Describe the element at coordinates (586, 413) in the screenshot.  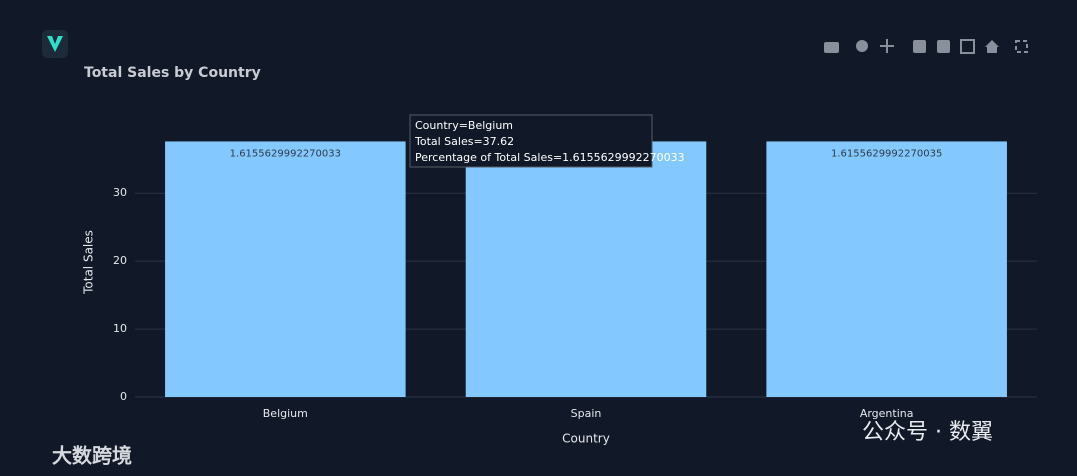
I see `x-tick-label: Spain` at that location.